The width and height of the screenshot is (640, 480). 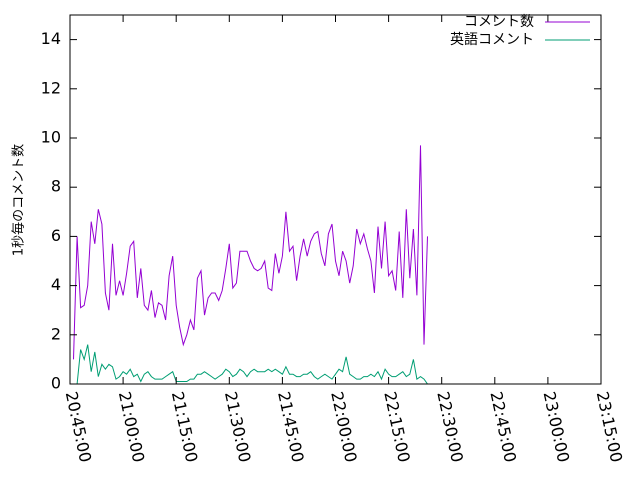 What do you see at coordinates (56, 284) in the screenshot?
I see `y-tick-label: 4` at bounding box center [56, 284].